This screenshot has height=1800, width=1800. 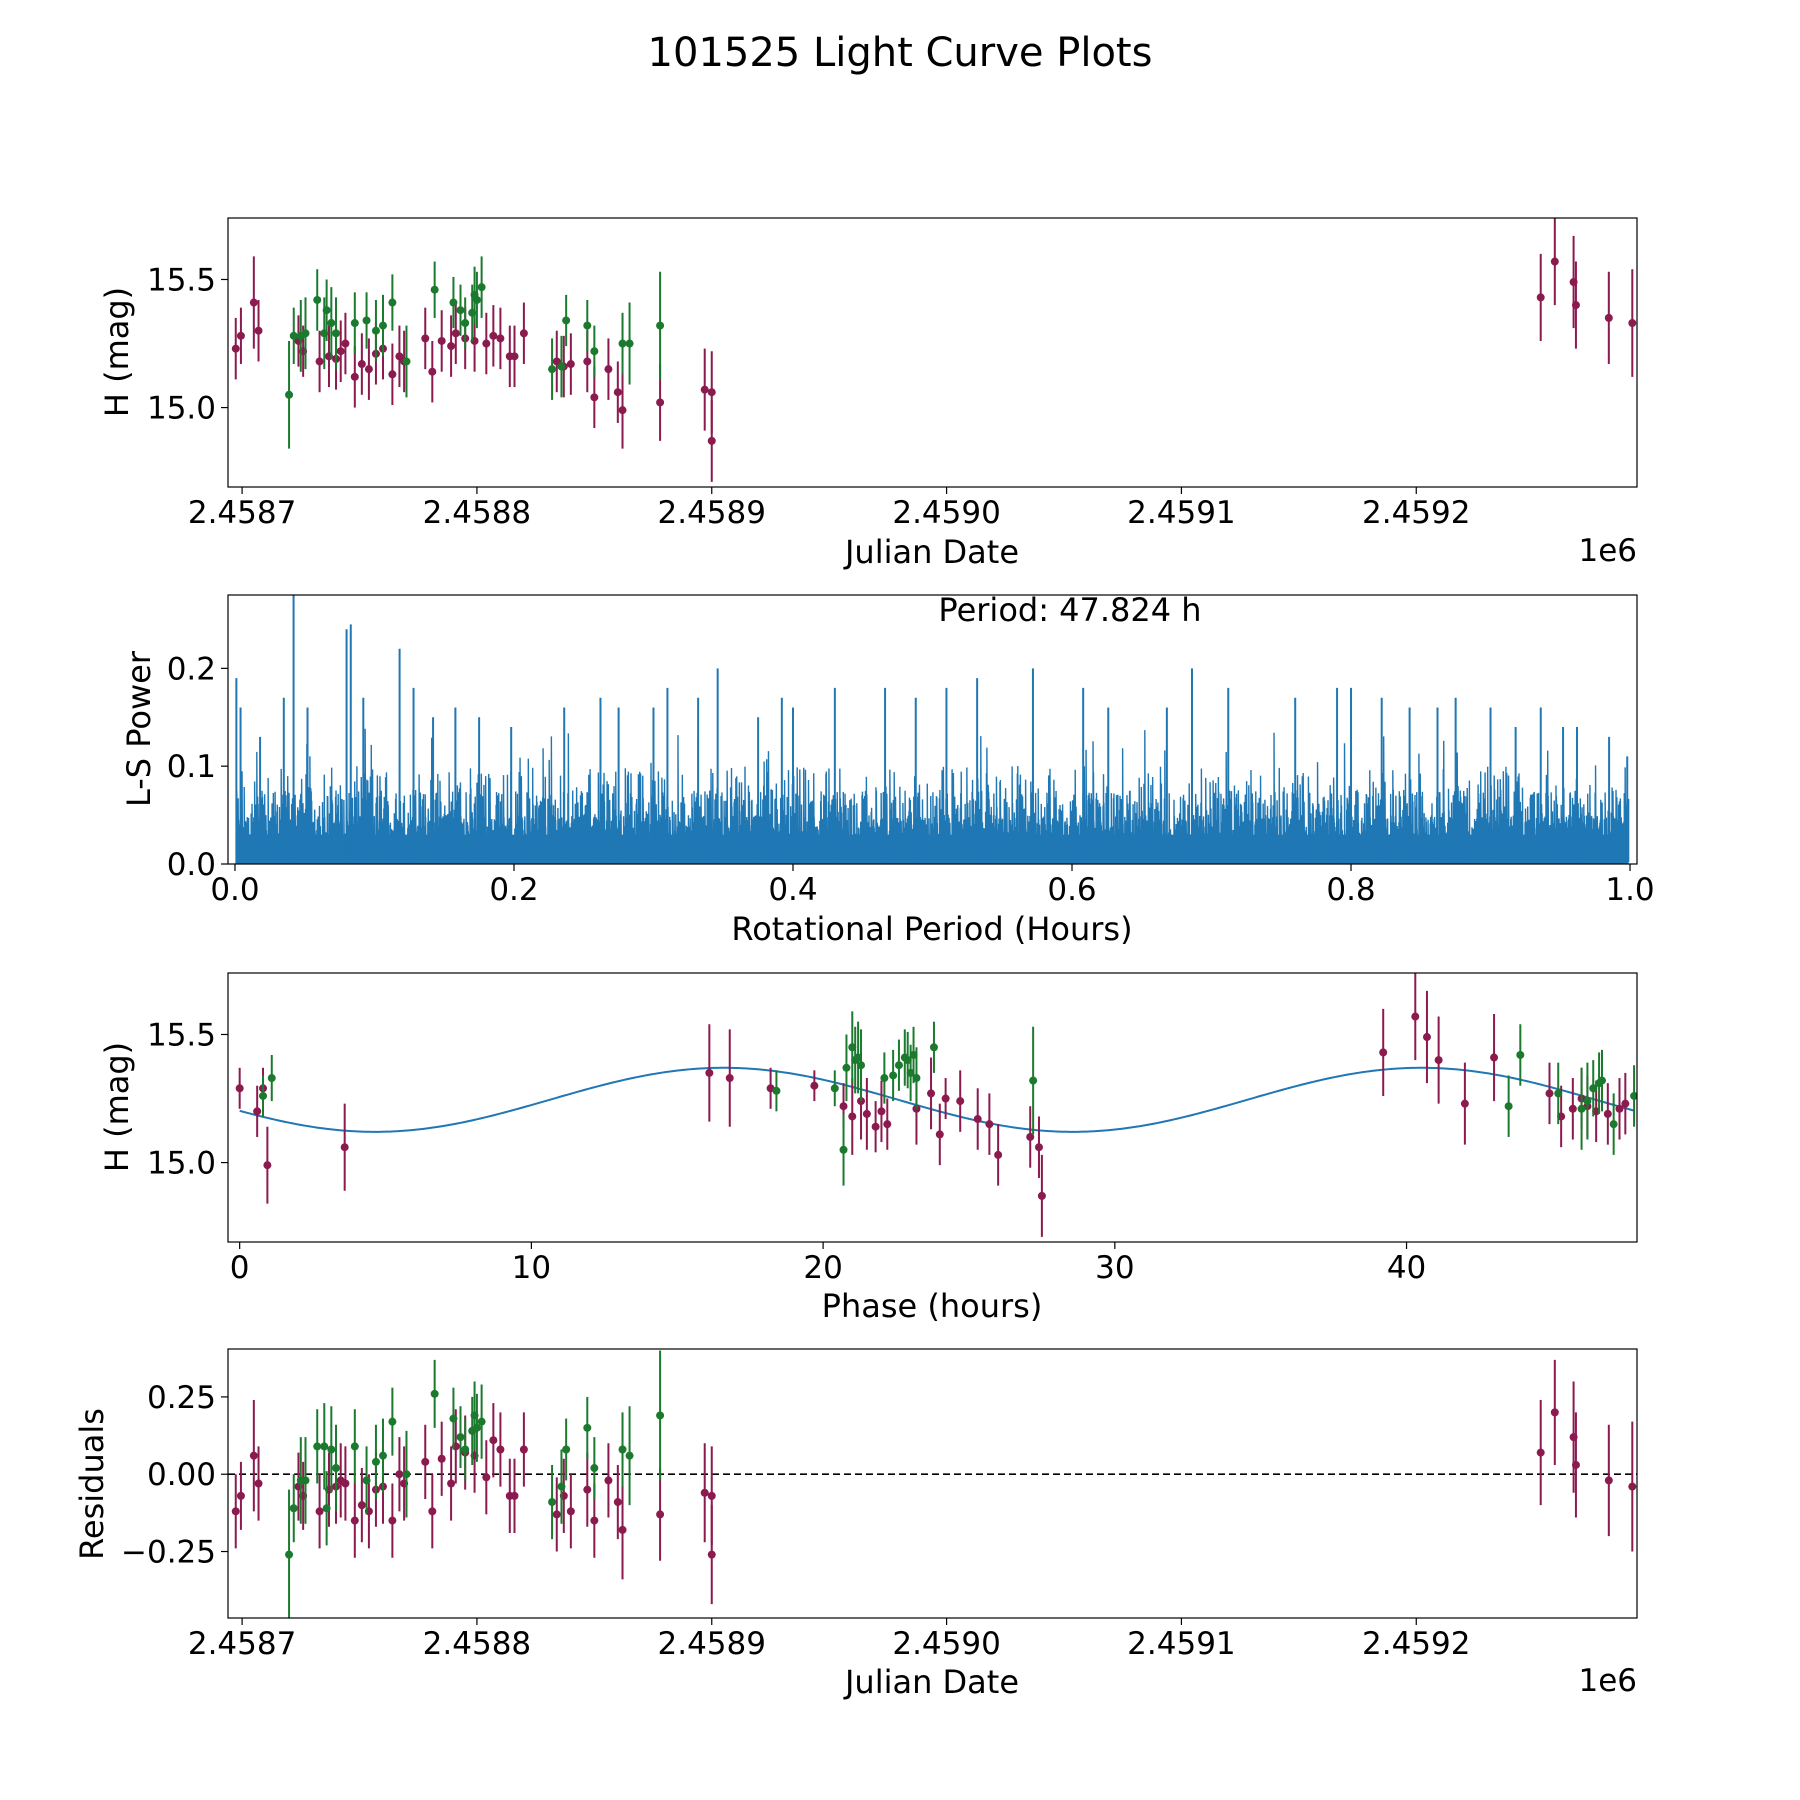 I want to click on residuals-y-label: Residuals, so click(x=92, y=1484).